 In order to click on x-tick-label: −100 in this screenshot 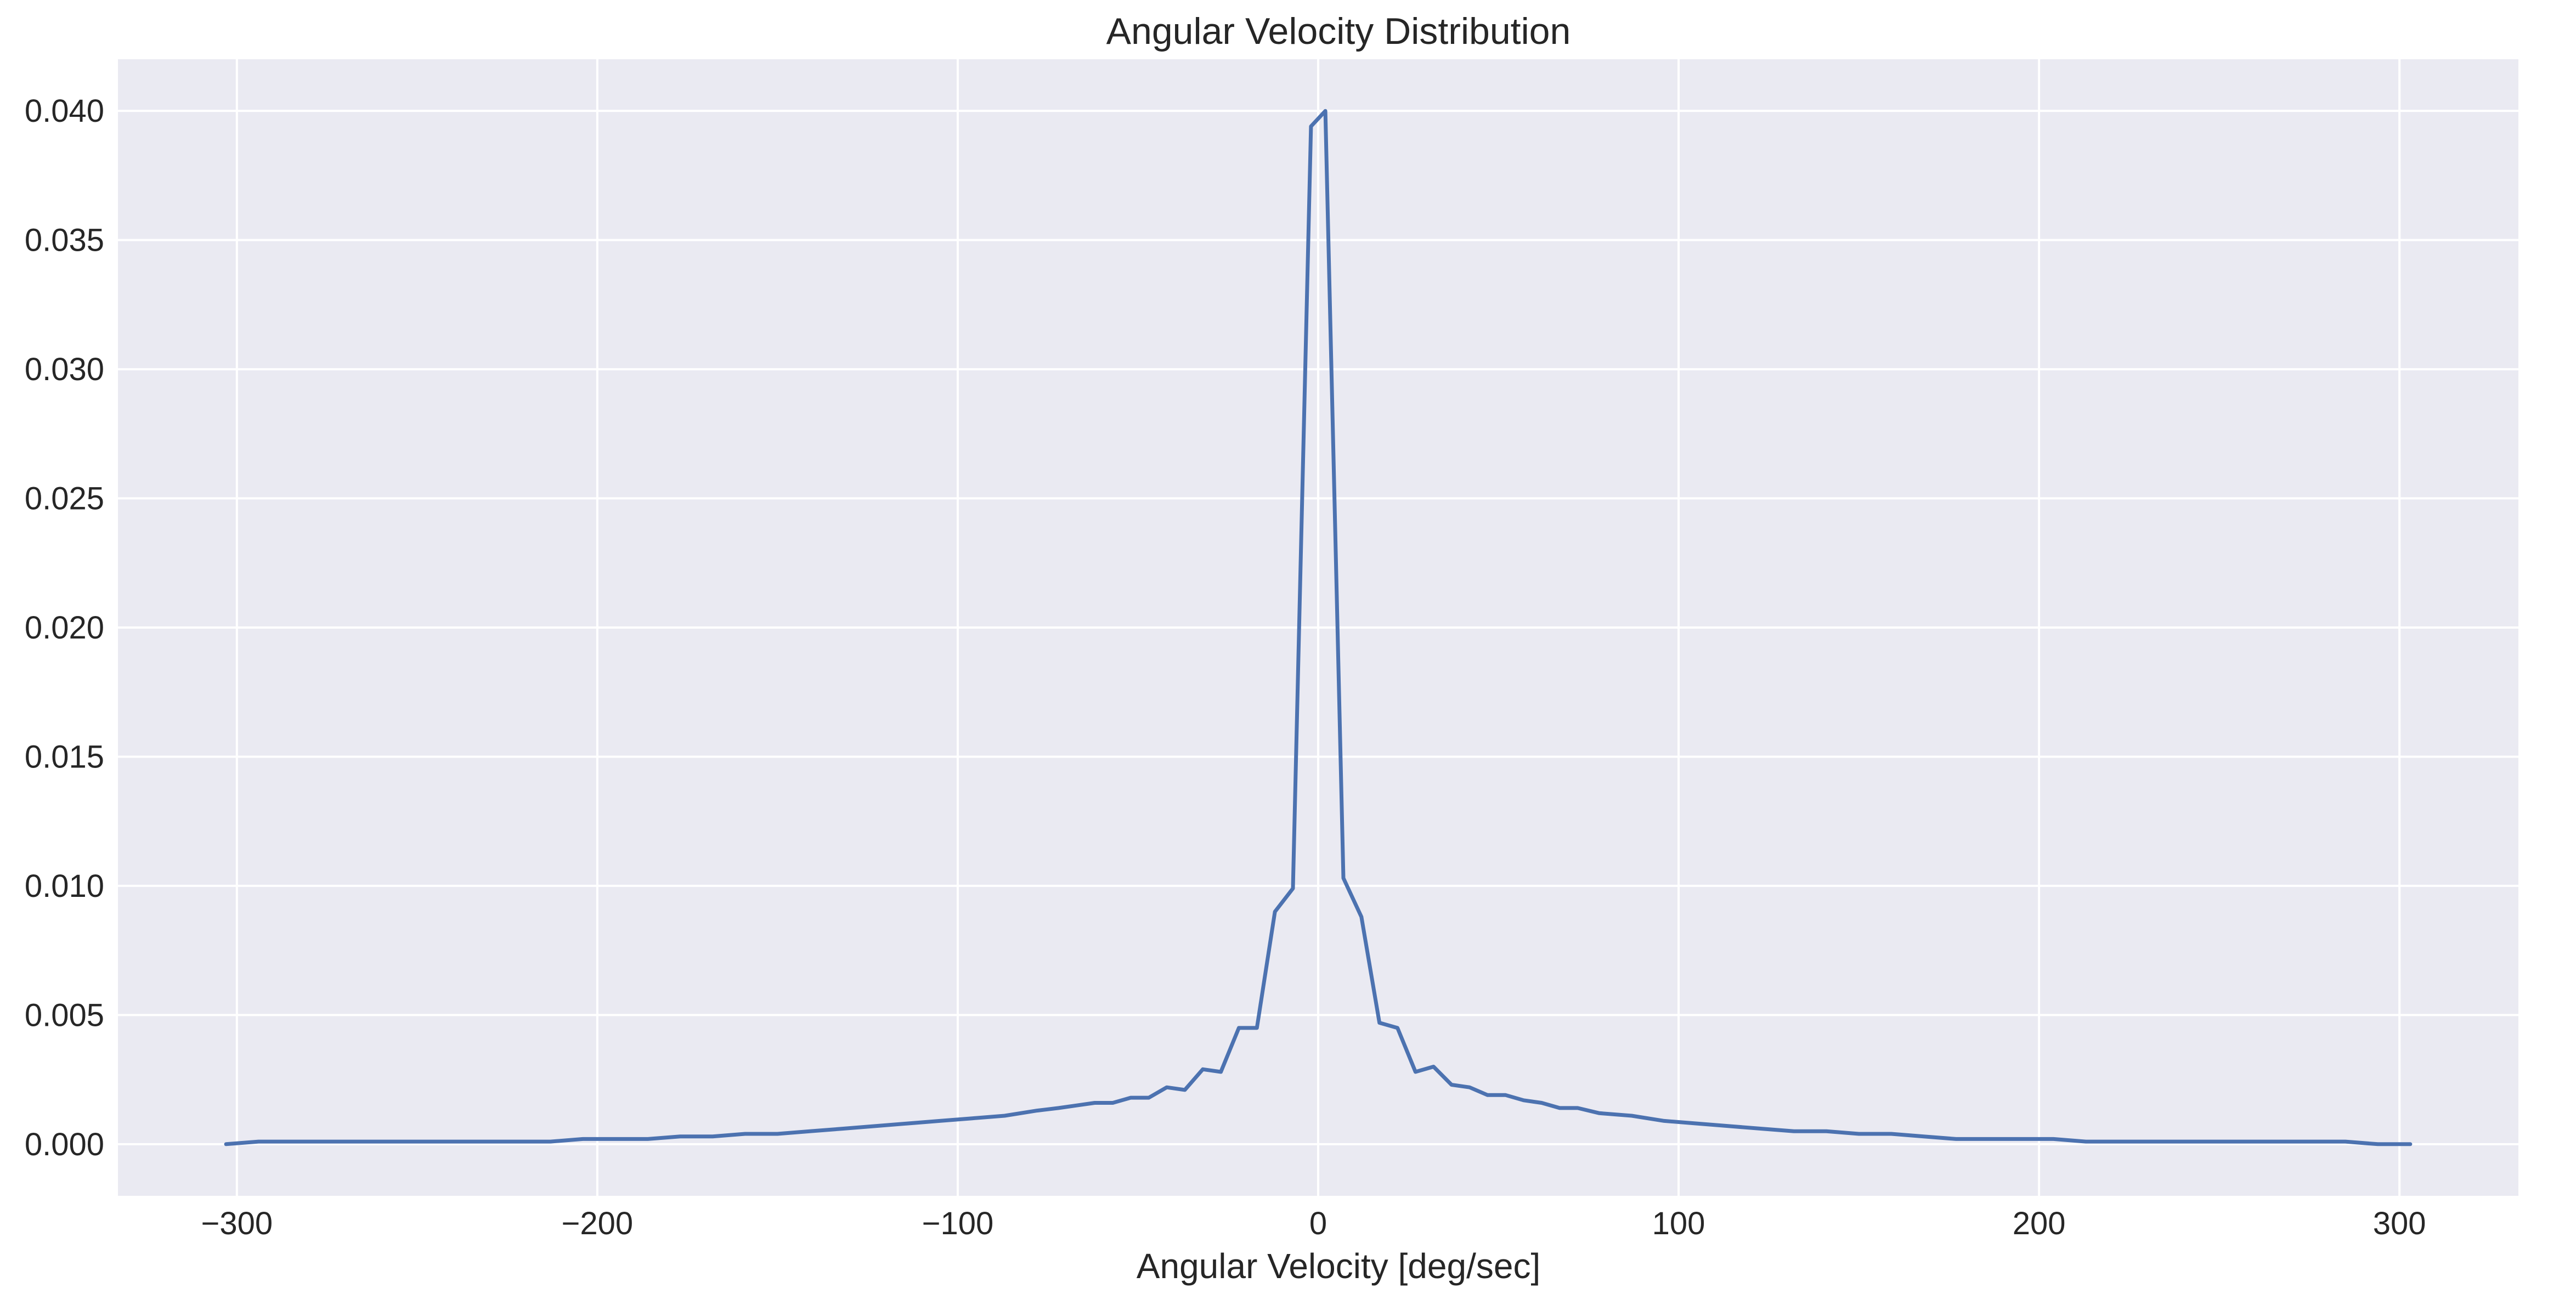, I will do `click(958, 1223)`.